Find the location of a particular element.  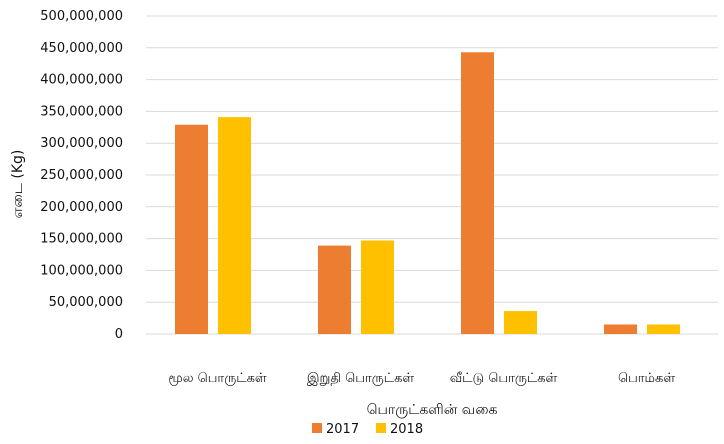

y-tick-label: 500,000,000 is located at coordinates (81, 16).